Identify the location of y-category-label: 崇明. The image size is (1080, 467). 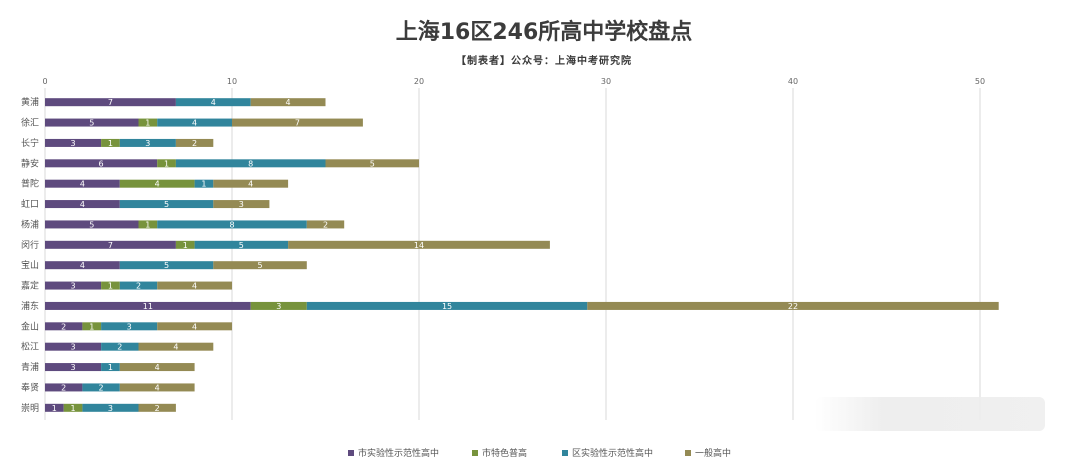
(30, 408).